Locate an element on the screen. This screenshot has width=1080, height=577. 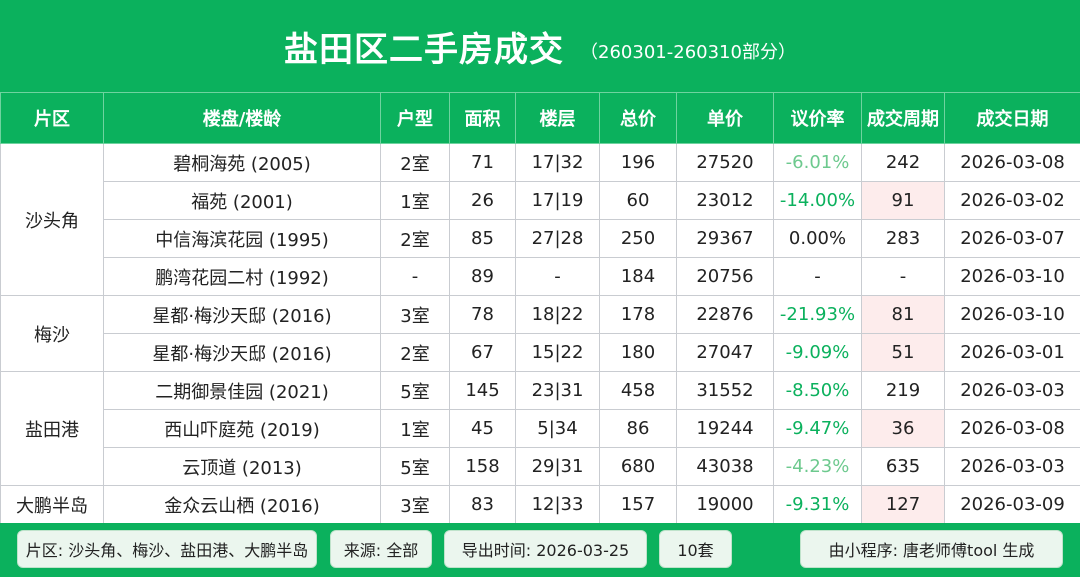
table-header-row: 片区 楼盘/楼龄 户型 面积 楼层 总价 单价 议价率 成交周期 成交日期 is located at coordinates (540, 118).